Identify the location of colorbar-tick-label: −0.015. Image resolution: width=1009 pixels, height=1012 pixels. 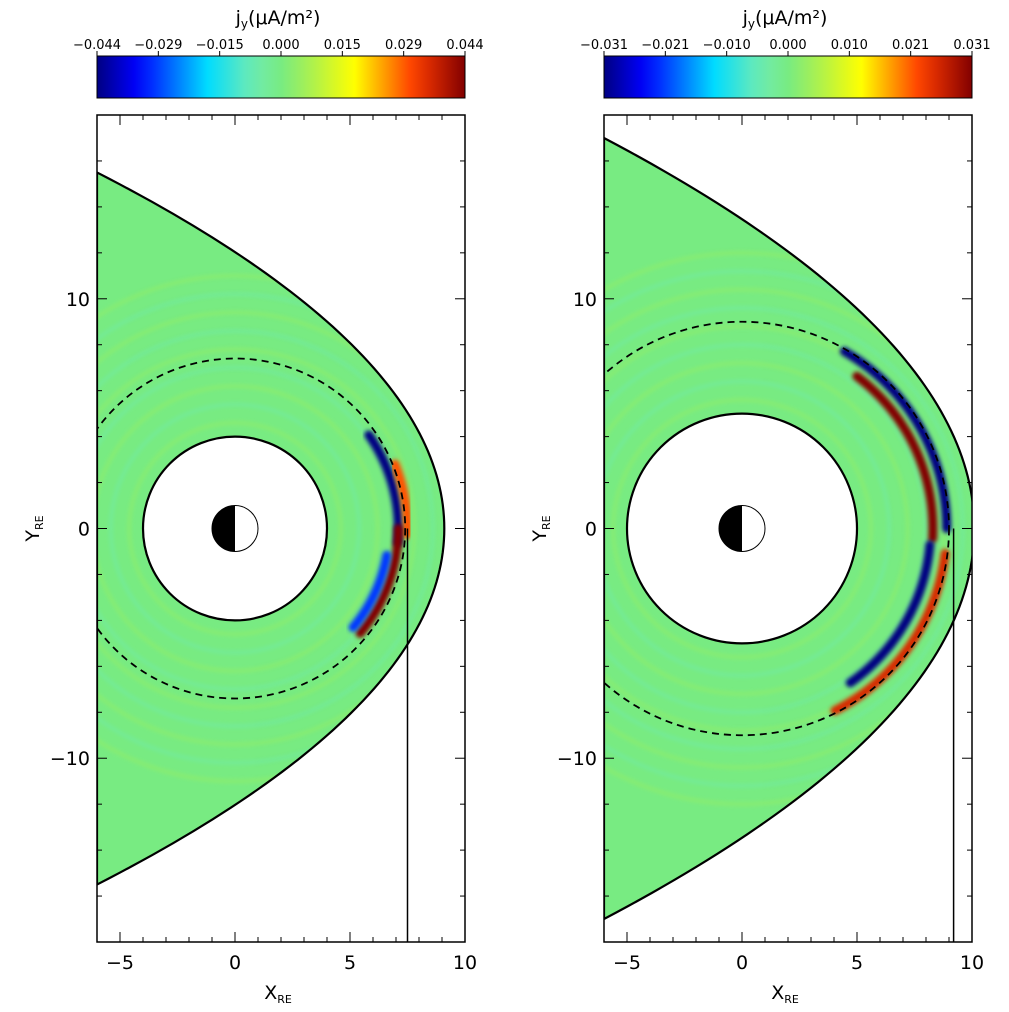
(220, 45).